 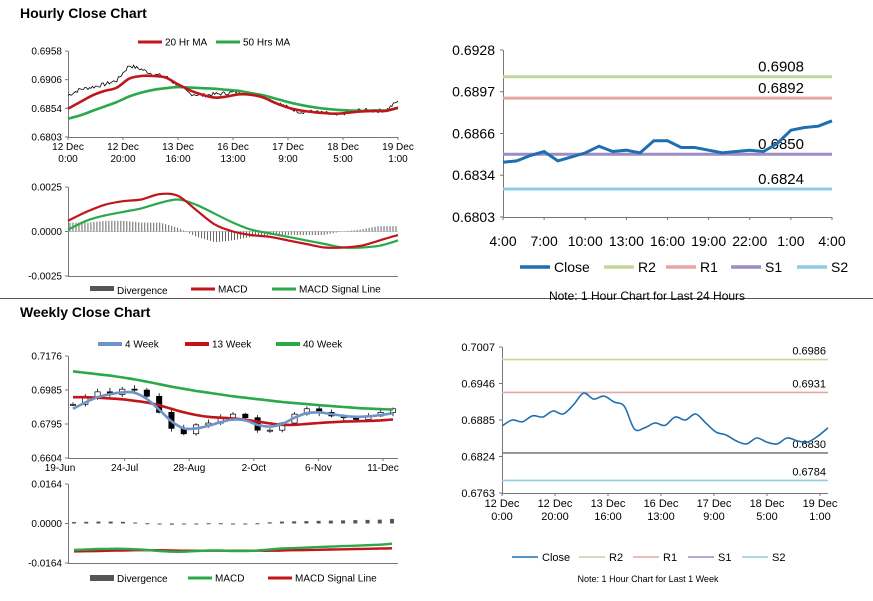 What do you see at coordinates (809, 352) in the screenshot?
I see `weekly-level-r2-label: 0.6986` at bounding box center [809, 352].